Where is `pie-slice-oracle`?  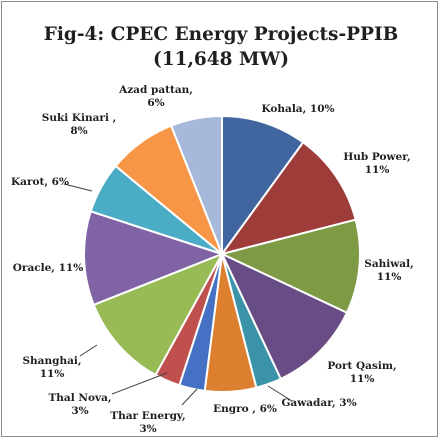 pie-slice-oracle is located at coordinates (154, 258).